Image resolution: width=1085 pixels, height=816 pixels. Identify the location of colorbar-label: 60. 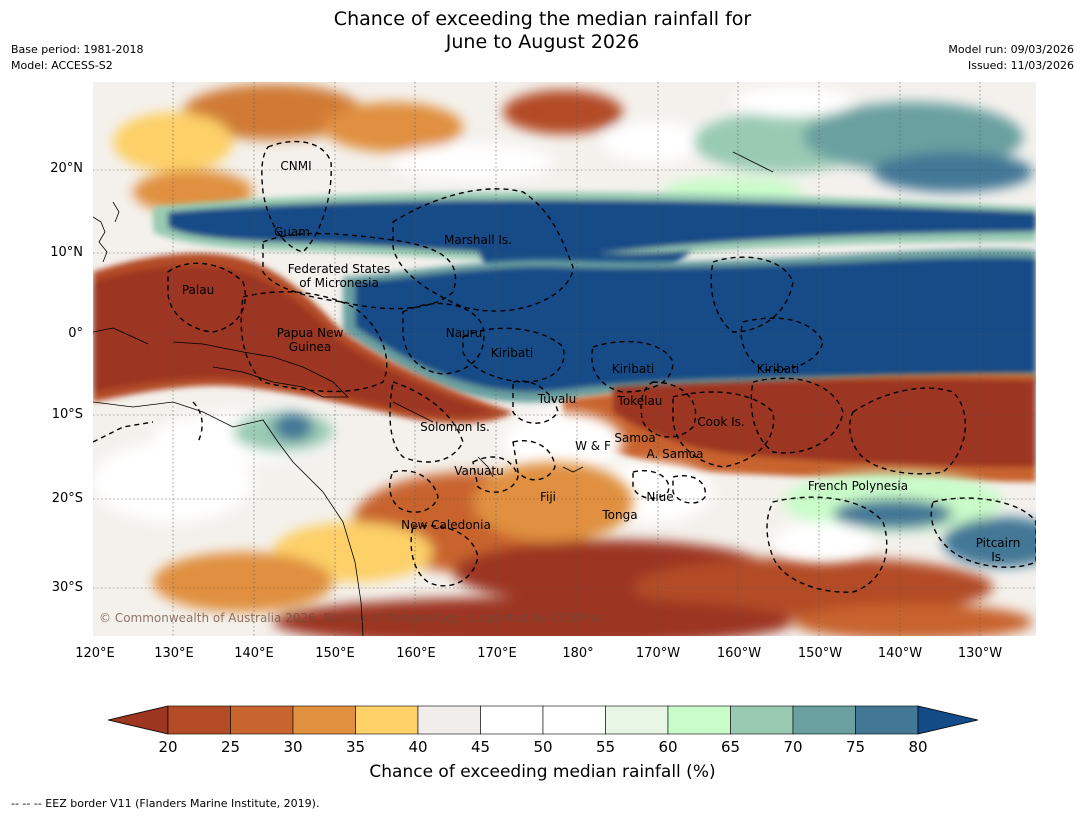
(668, 747).